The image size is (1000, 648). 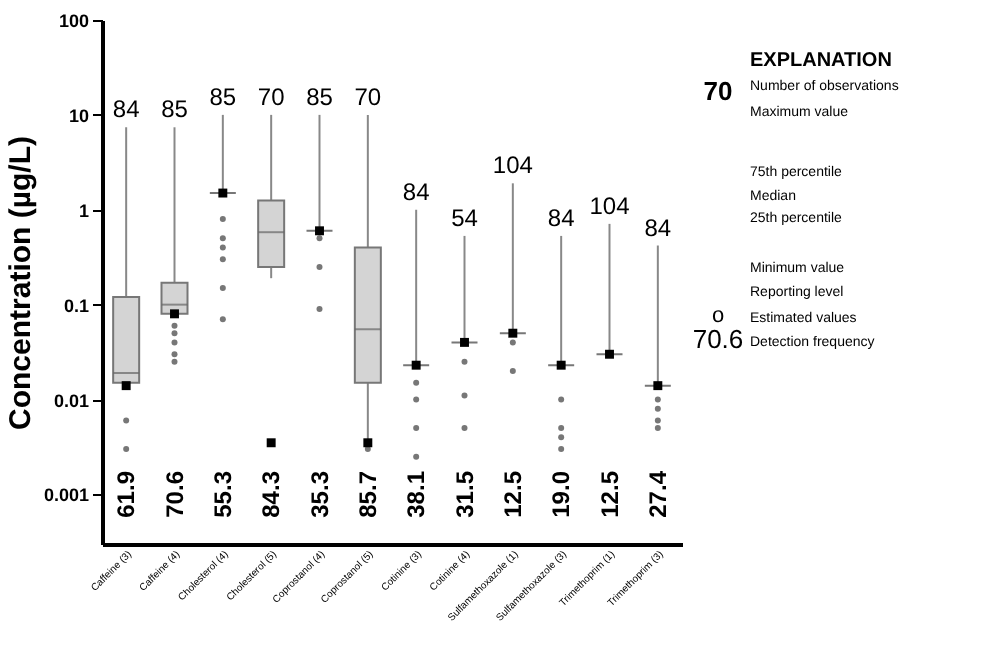 What do you see at coordinates (73, 21) in the screenshot?
I see `y-tick-label: 100` at bounding box center [73, 21].